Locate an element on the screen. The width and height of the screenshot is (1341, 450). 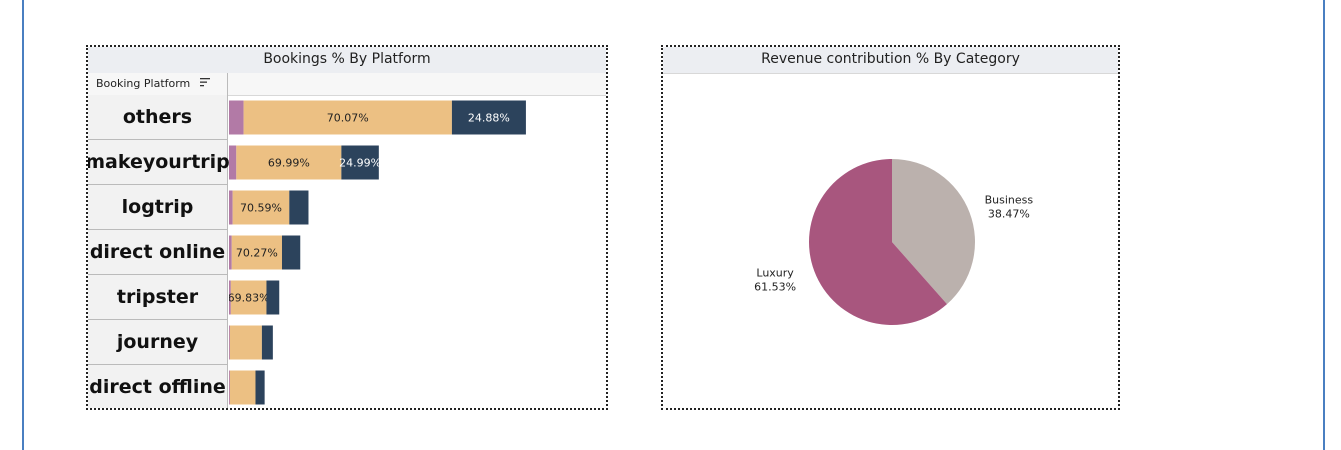
booking-platform-header: Booking Platform is located at coordinates (158, 84).